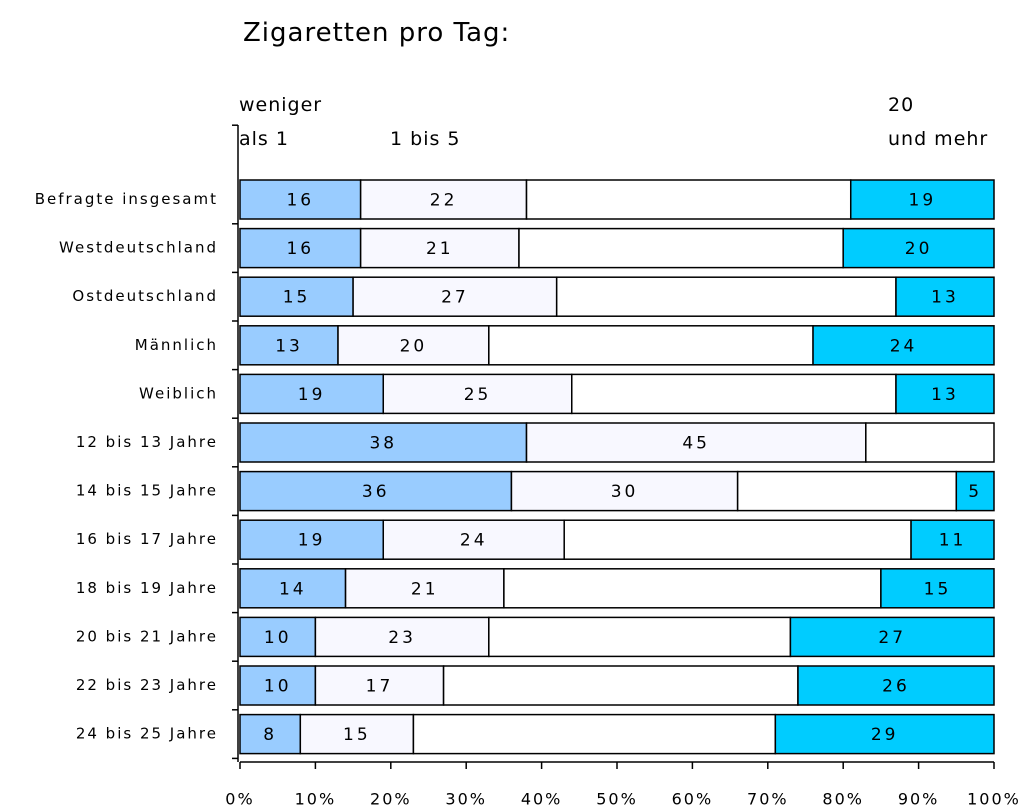 The image size is (1025, 810). I want to click on data-label: 30, so click(625, 492).